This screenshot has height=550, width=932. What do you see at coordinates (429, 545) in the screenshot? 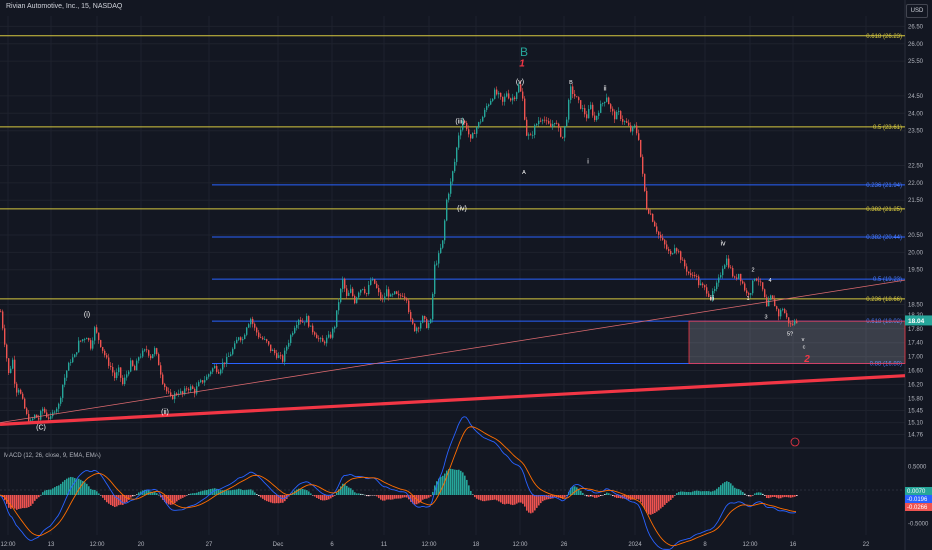
I see `time-tick-label: 12:00` at bounding box center [429, 545].